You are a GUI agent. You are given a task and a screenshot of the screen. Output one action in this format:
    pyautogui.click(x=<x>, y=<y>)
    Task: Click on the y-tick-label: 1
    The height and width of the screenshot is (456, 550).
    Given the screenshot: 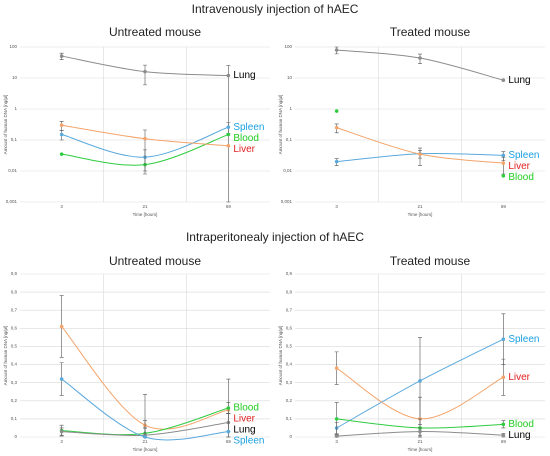 What is the action you would take?
    pyautogui.click(x=290, y=108)
    